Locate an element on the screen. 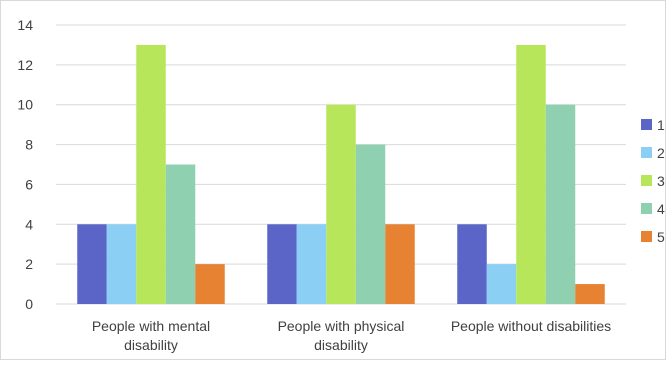 The image size is (668, 366). legend-label: 5 is located at coordinates (661, 237).